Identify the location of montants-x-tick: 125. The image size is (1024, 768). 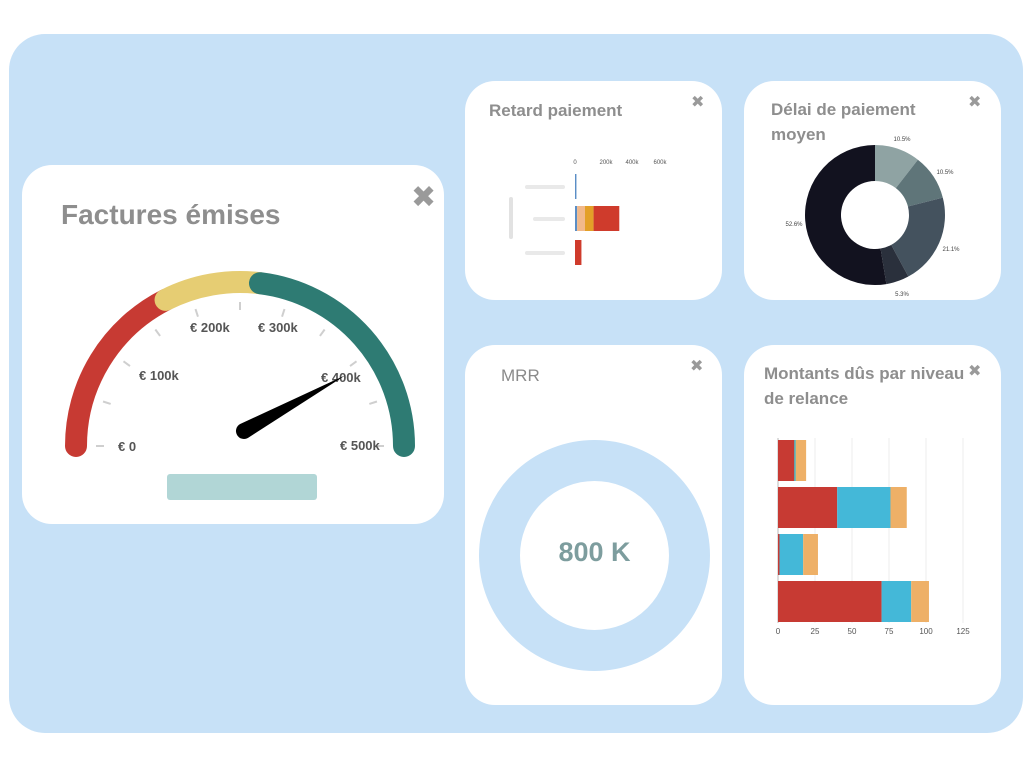
(963, 631).